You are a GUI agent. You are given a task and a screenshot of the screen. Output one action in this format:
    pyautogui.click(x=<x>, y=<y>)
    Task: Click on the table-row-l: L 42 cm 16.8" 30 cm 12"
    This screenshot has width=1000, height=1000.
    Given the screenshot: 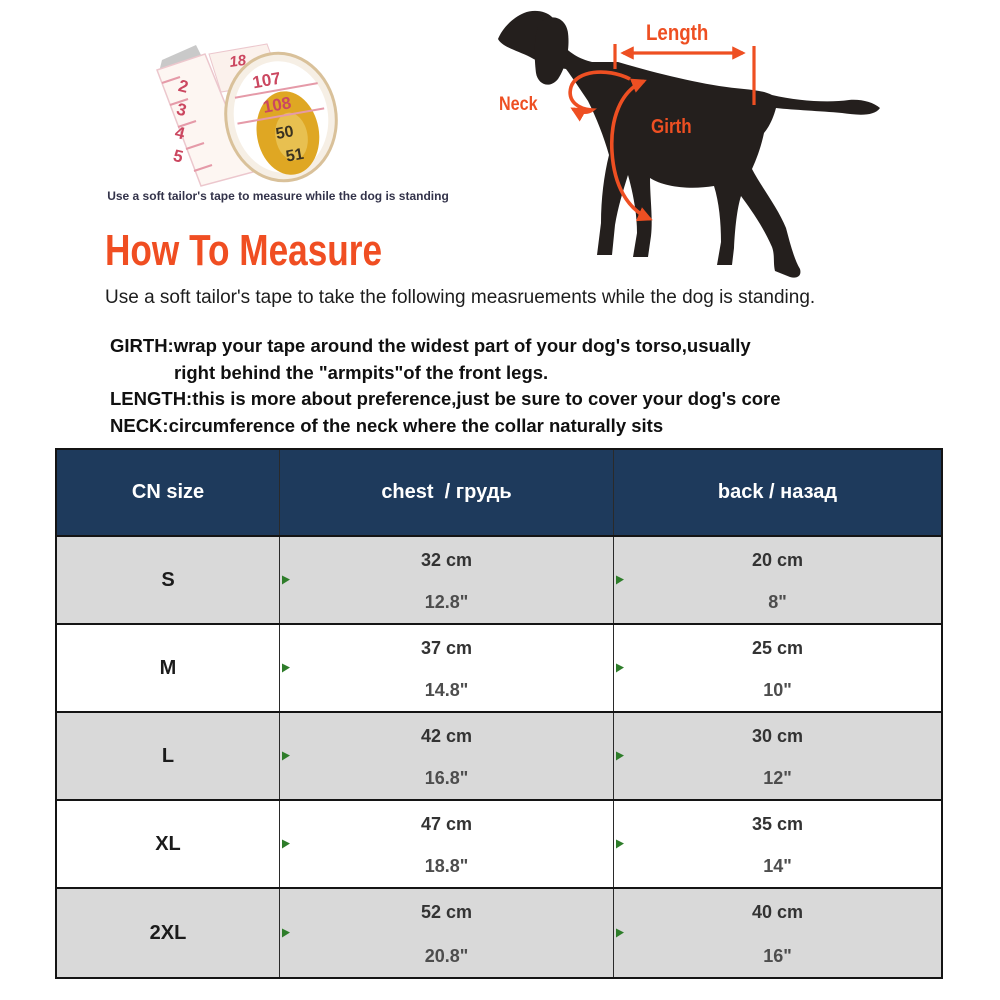 What is the action you would take?
    pyautogui.click(x=499, y=757)
    